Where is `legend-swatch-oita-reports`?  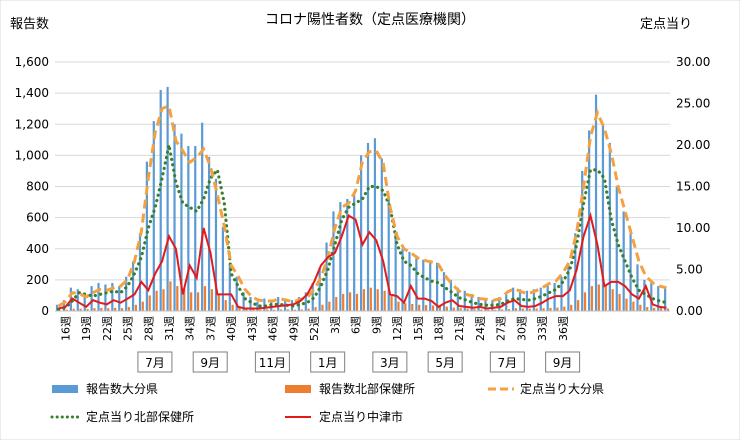
legend-swatch-oita-reports is located at coordinates (65, 389).